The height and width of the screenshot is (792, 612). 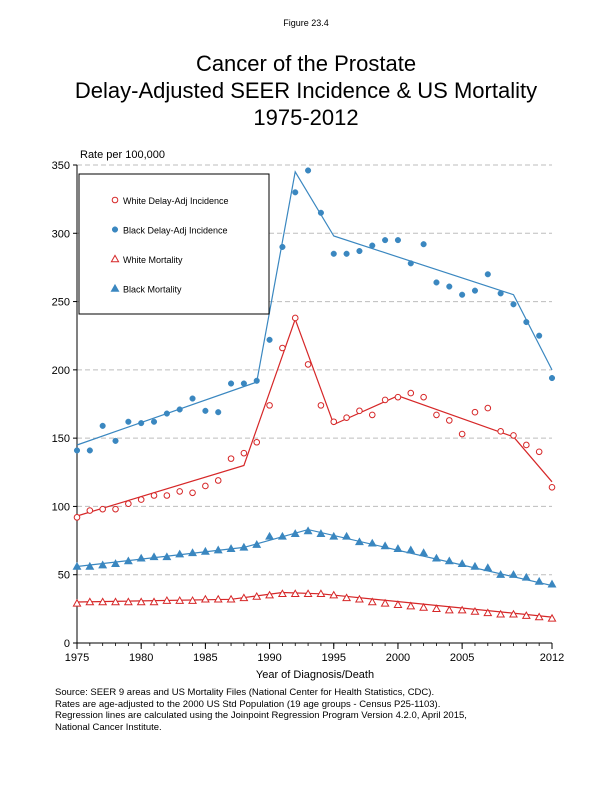 What do you see at coordinates (315, 675) in the screenshot?
I see `x-axis-label: Year of Diagnosis/Death` at bounding box center [315, 675].